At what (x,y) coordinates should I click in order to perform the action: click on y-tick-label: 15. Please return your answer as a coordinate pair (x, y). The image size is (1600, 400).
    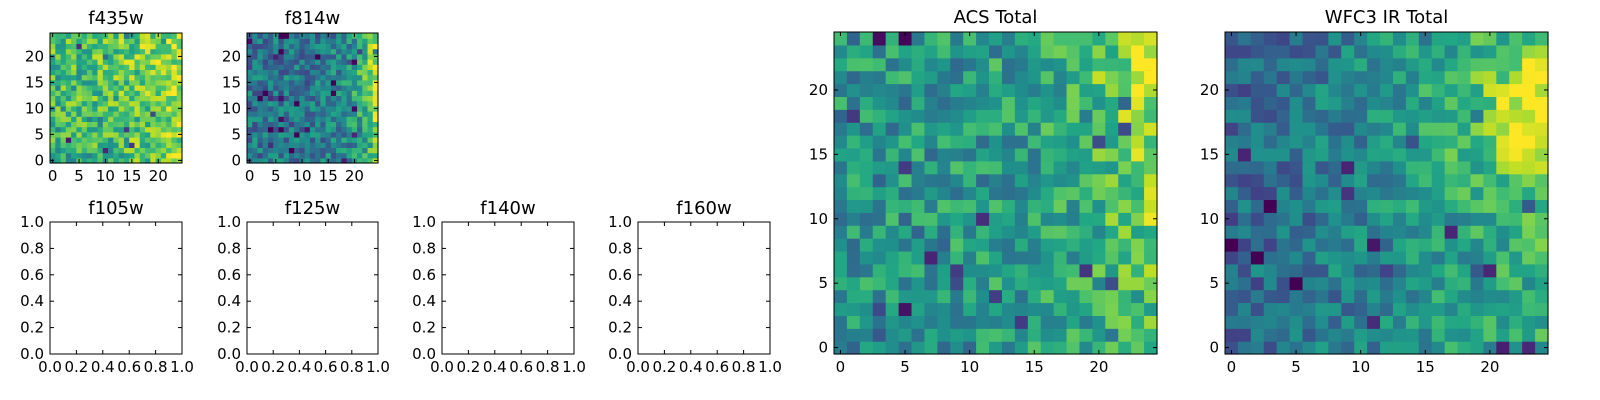
    Looking at the image, I should click on (1209, 154).